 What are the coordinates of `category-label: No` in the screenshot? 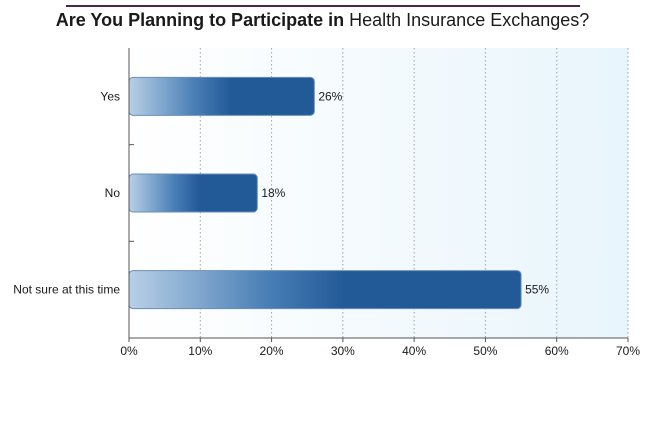 It's located at (113, 193).